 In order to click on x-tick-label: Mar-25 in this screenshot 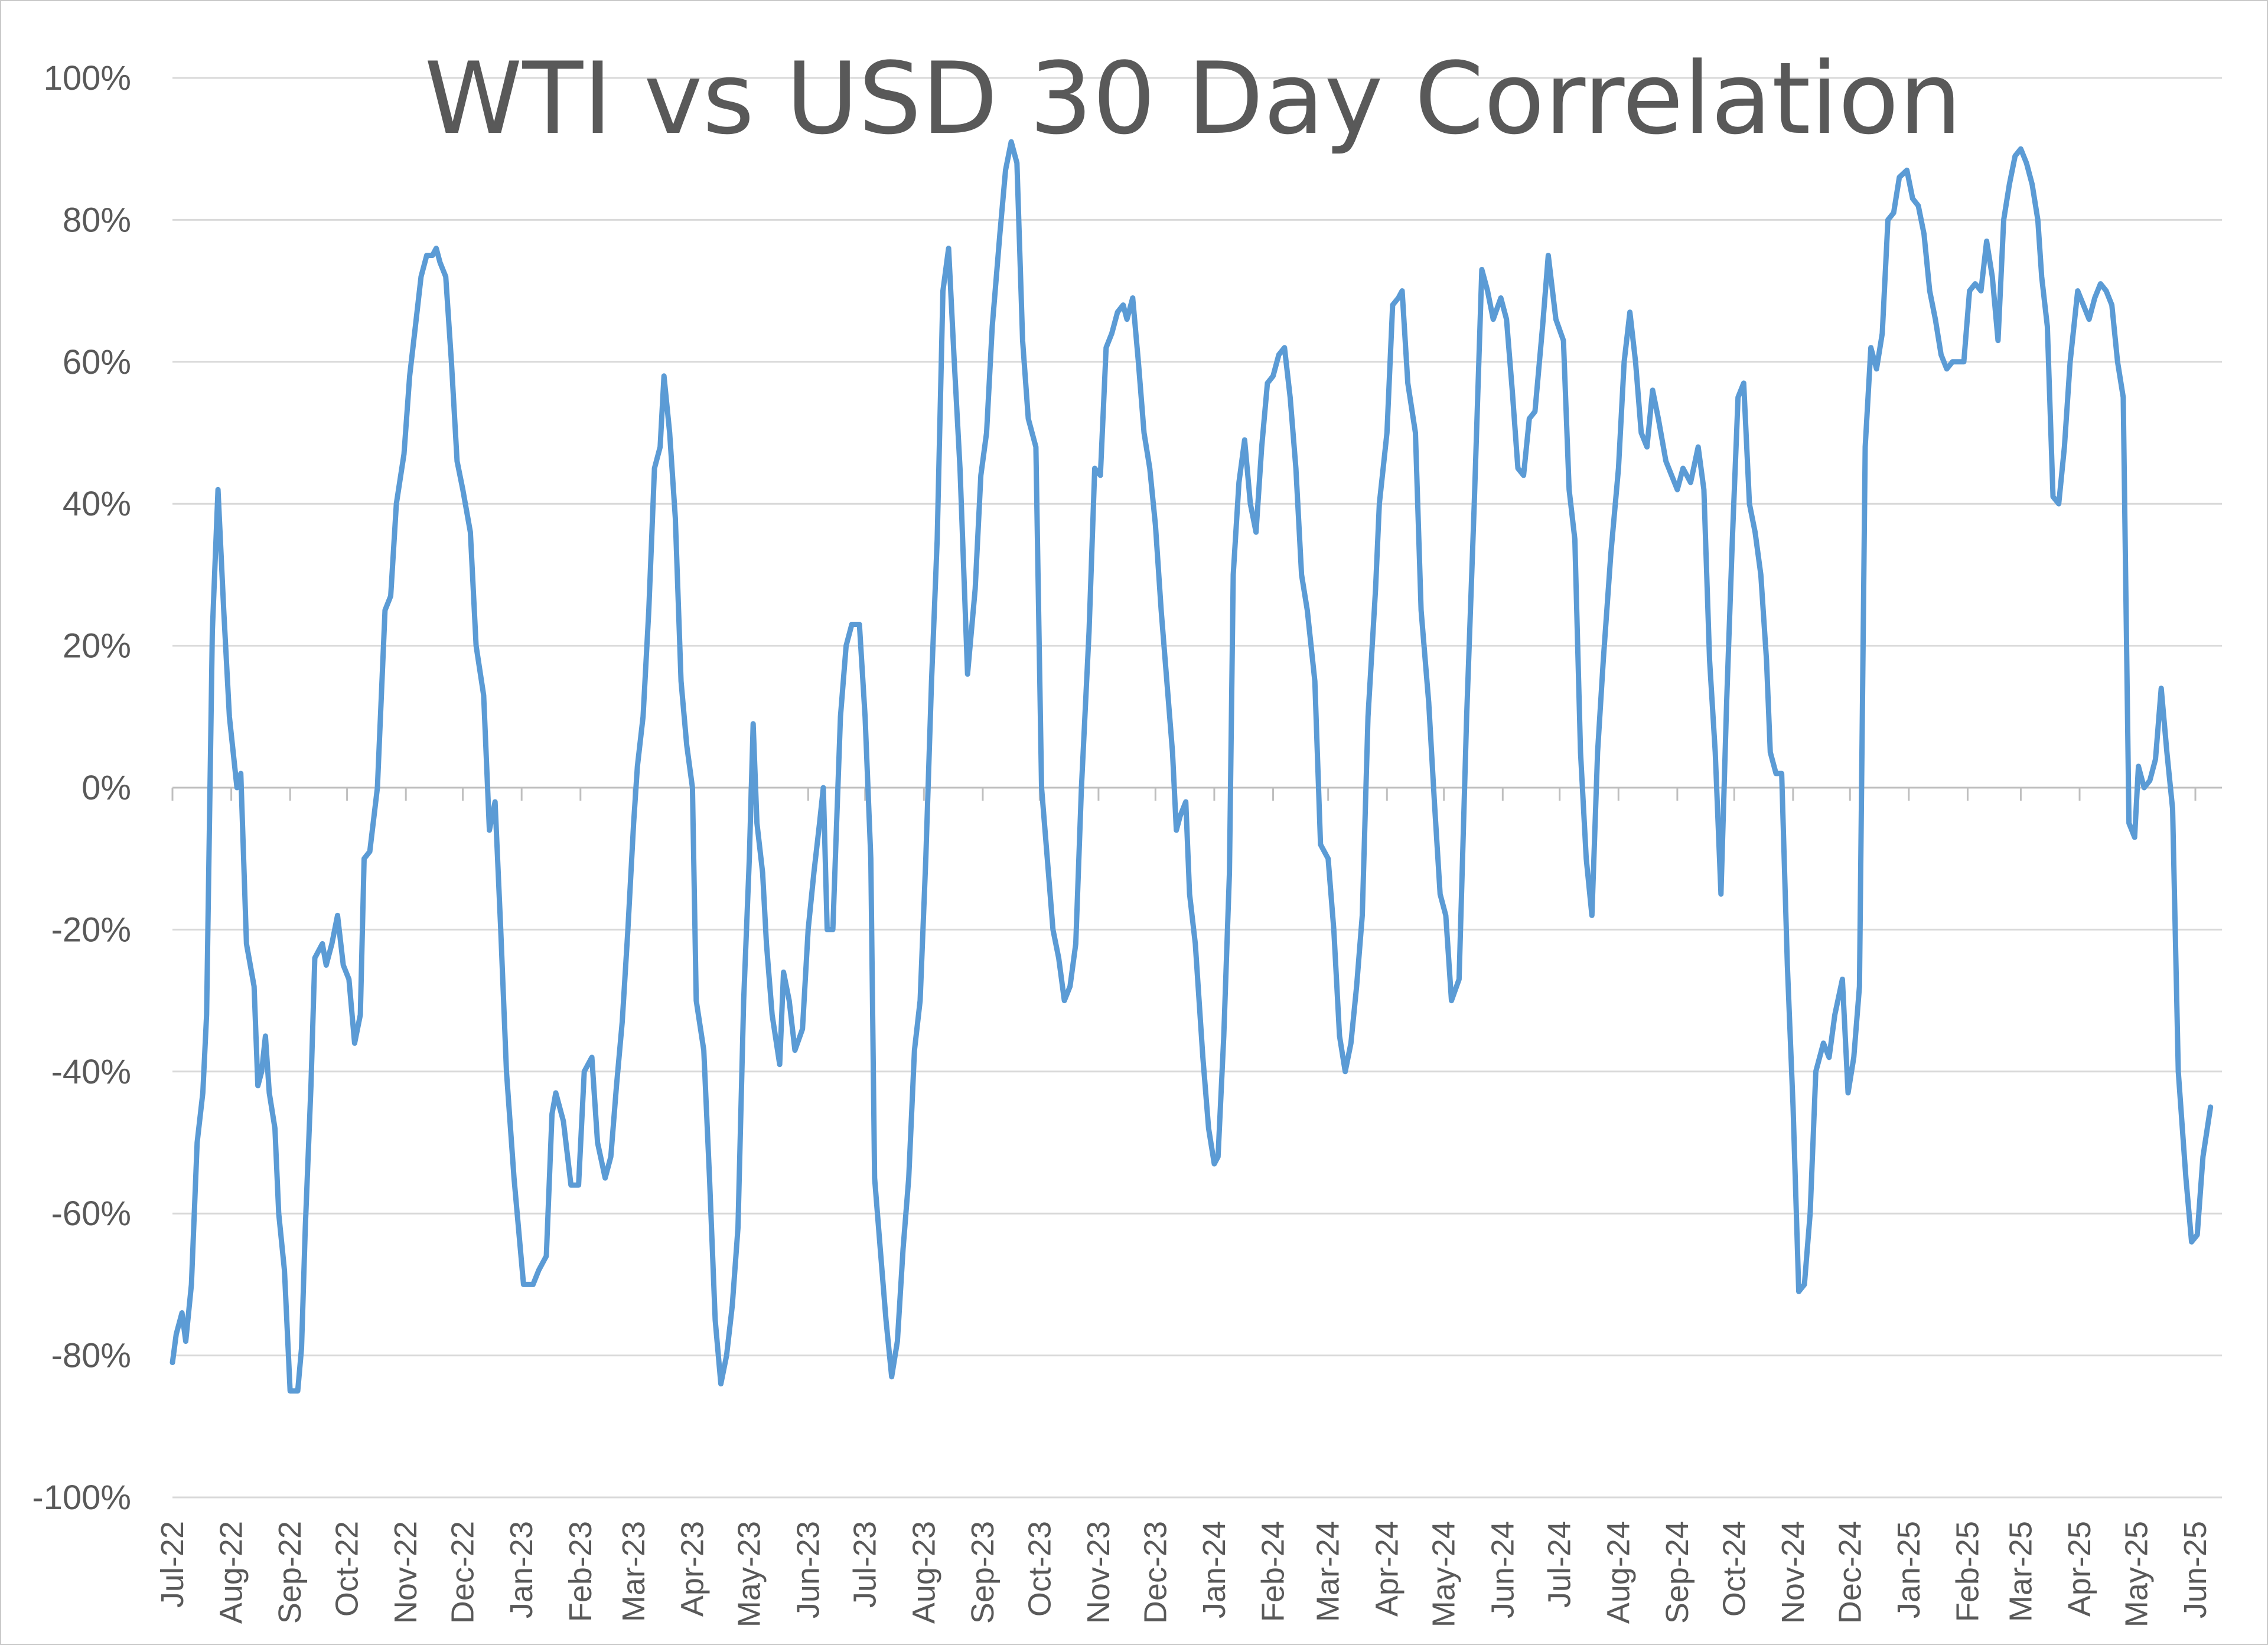, I will do `click(2020, 1571)`.